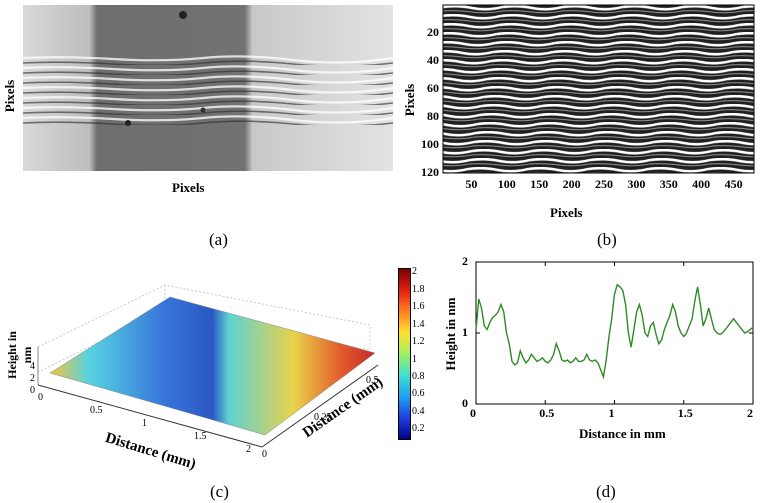  I want to click on panel-d-xtick: 2, so click(750, 413).